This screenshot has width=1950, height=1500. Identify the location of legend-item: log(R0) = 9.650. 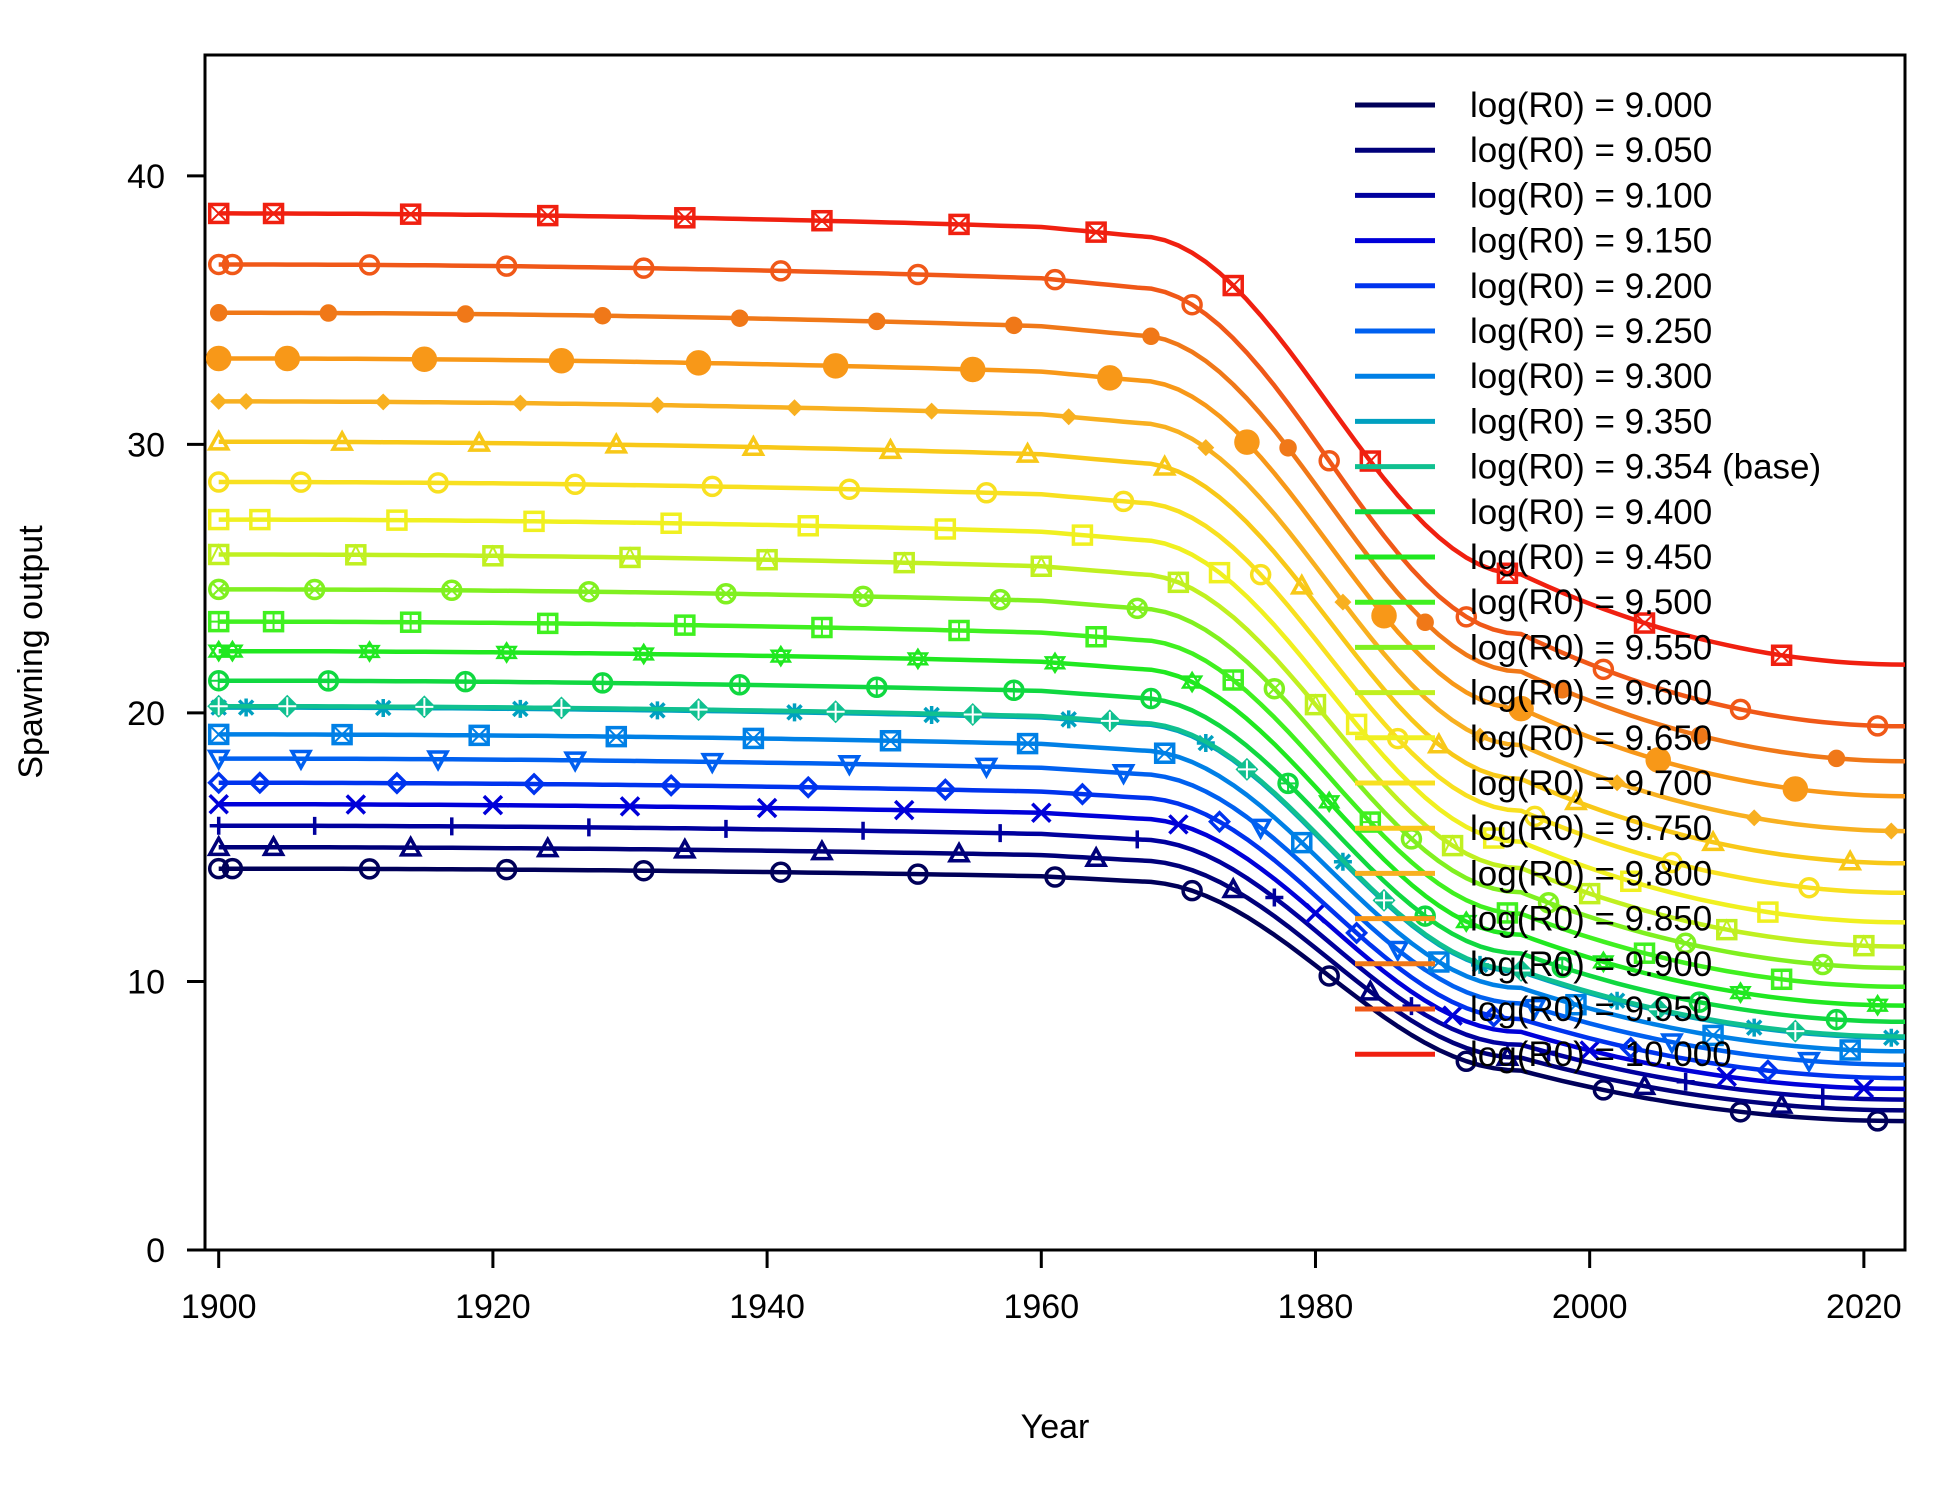
(1533, 738).